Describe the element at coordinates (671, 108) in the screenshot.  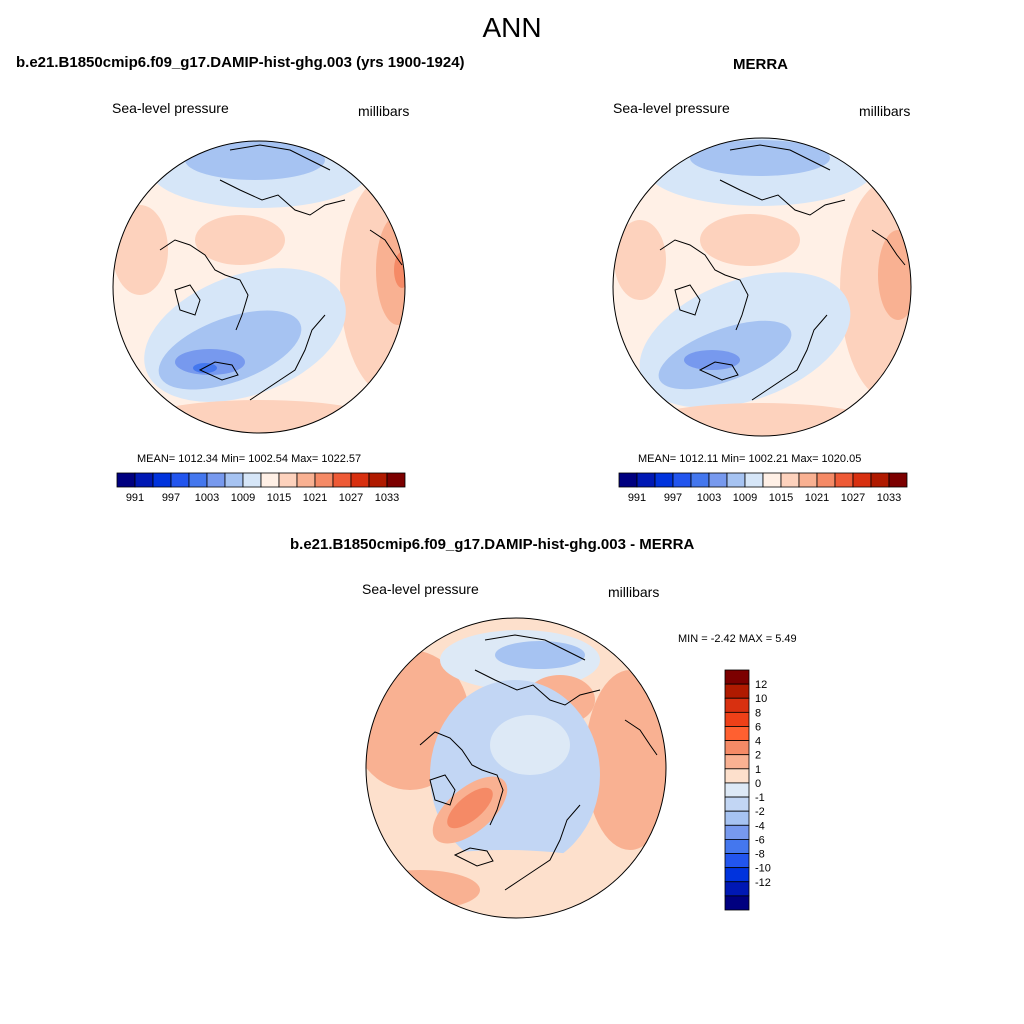
I see `panel2-left-label: Sea-level pressure` at that location.